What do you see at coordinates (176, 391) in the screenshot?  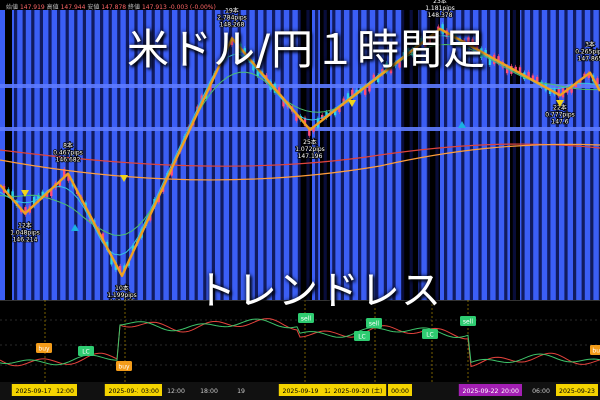 I see `axis-tick-label: 12:00` at bounding box center [176, 391].